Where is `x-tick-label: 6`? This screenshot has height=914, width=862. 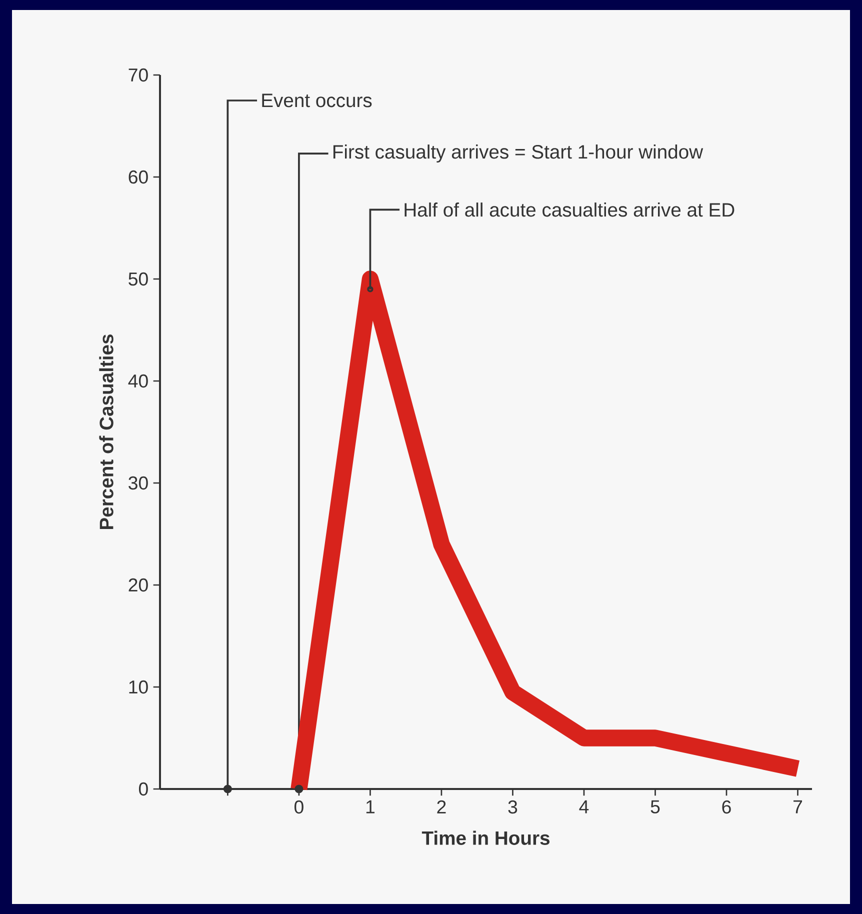
x-tick-label: 6 is located at coordinates (726, 807).